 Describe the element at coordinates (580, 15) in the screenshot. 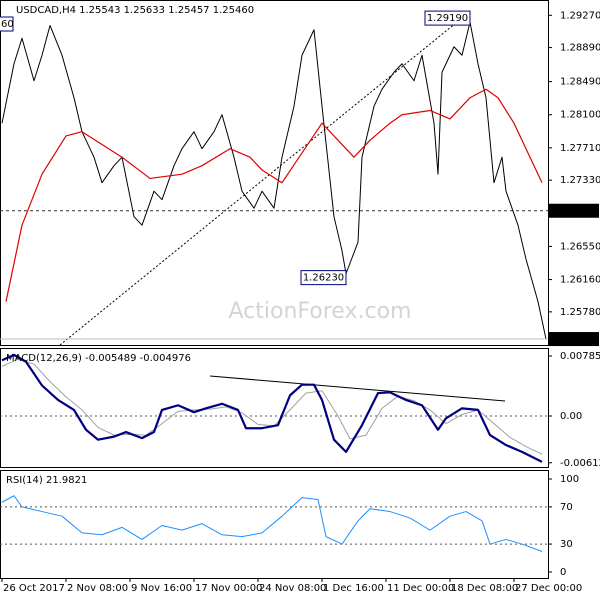

I see `y-tick-label: 1.29270` at that location.